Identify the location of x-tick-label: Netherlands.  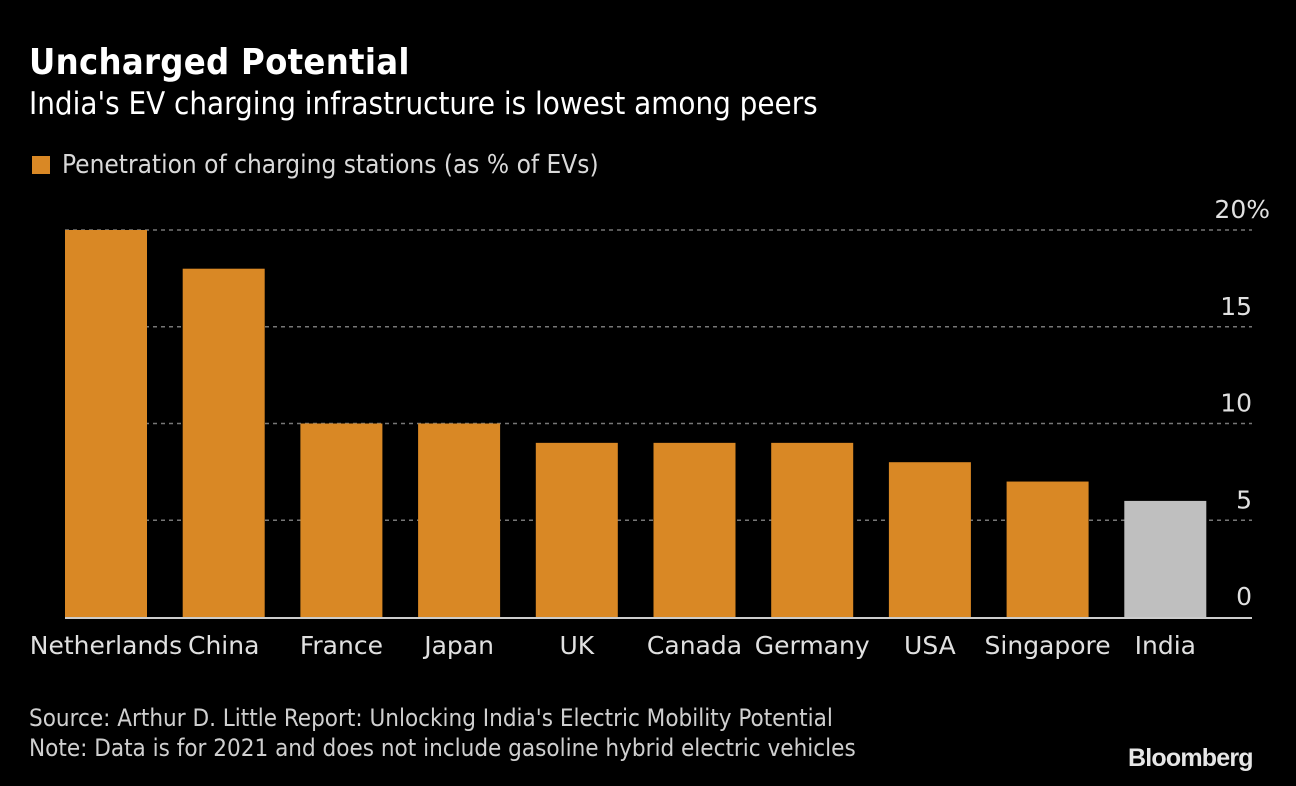
(106, 645).